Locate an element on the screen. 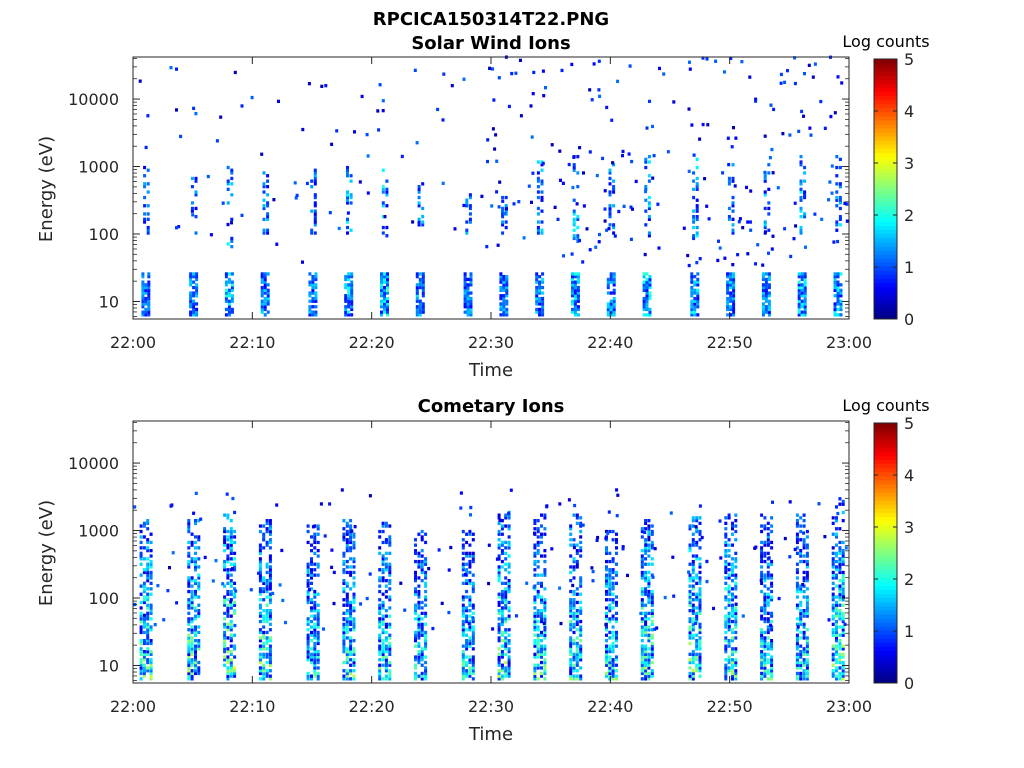 The height and width of the screenshot is (768, 1024). y-tick-label: 10 is located at coordinates (109, 301).